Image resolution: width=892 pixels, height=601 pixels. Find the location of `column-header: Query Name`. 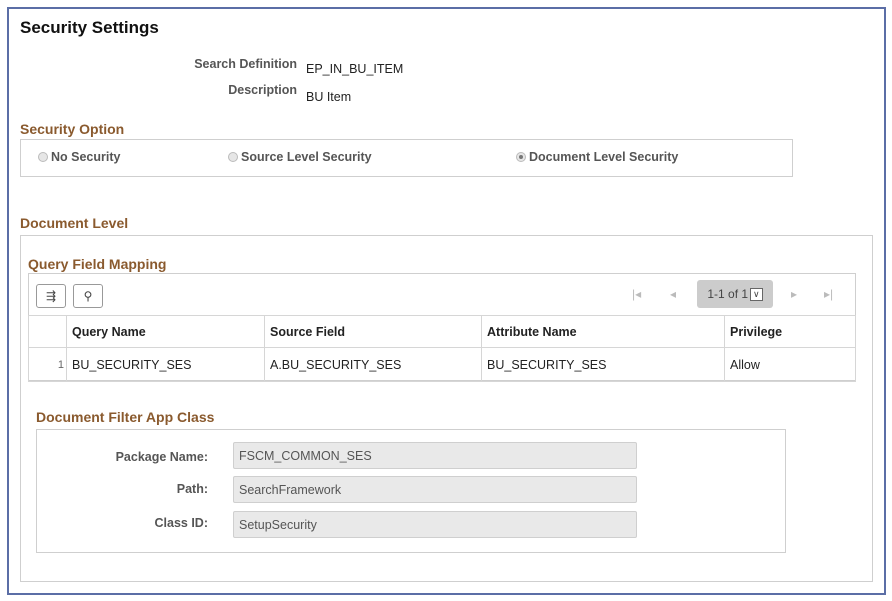

column-header: Query Name is located at coordinates (165, 331).